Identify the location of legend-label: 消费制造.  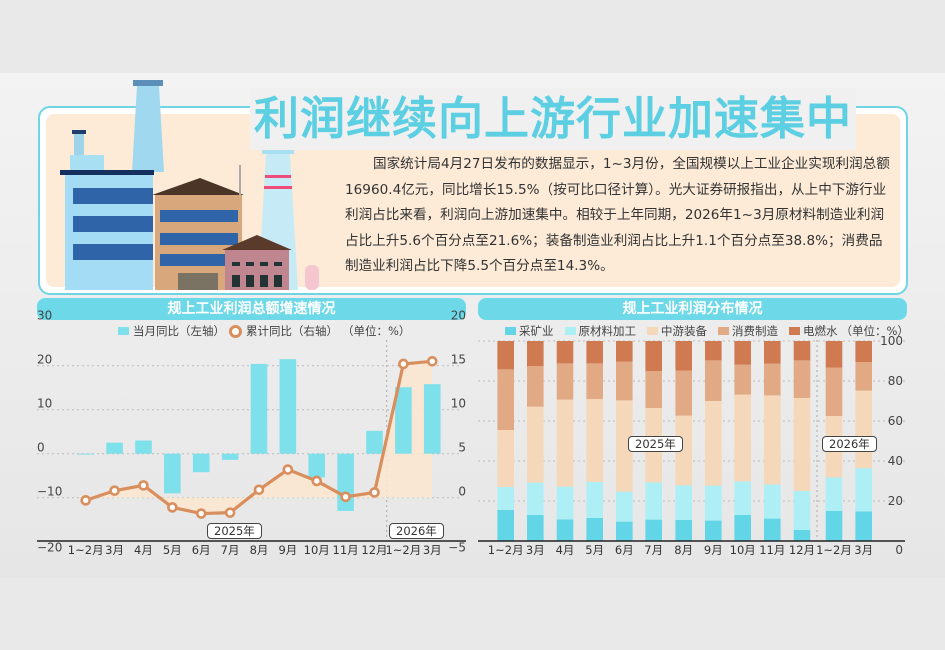
(755, 331).